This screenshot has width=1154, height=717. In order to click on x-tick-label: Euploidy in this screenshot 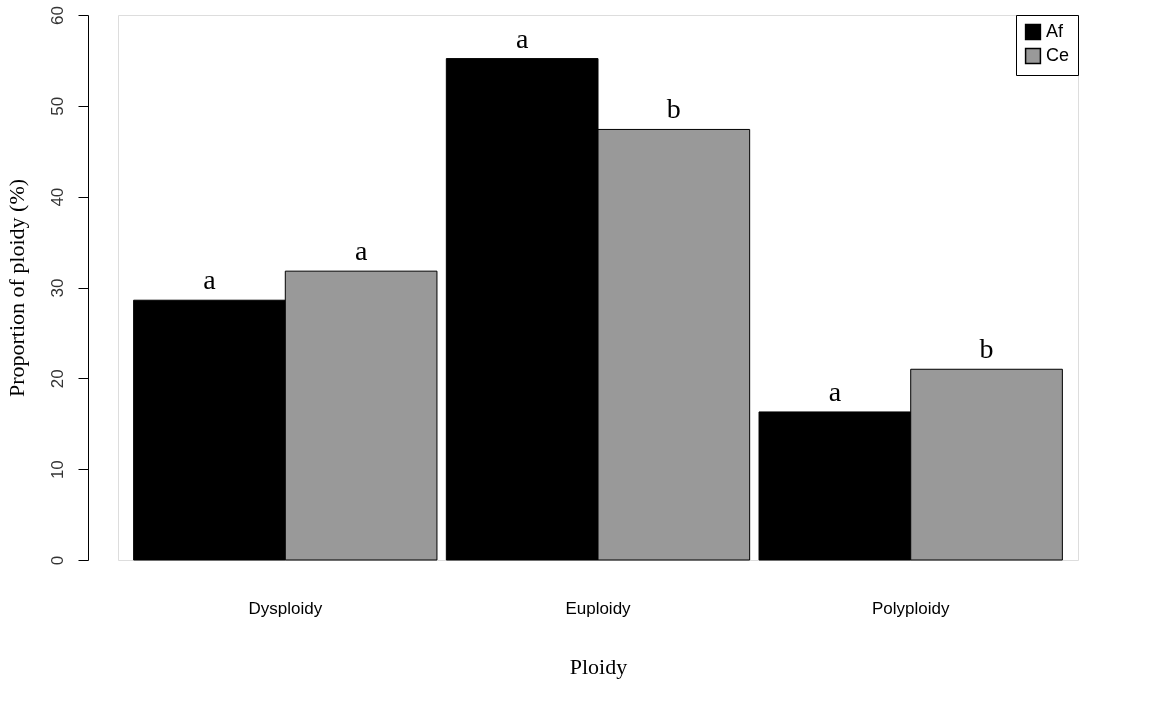, I will do `click(598, 608)`.